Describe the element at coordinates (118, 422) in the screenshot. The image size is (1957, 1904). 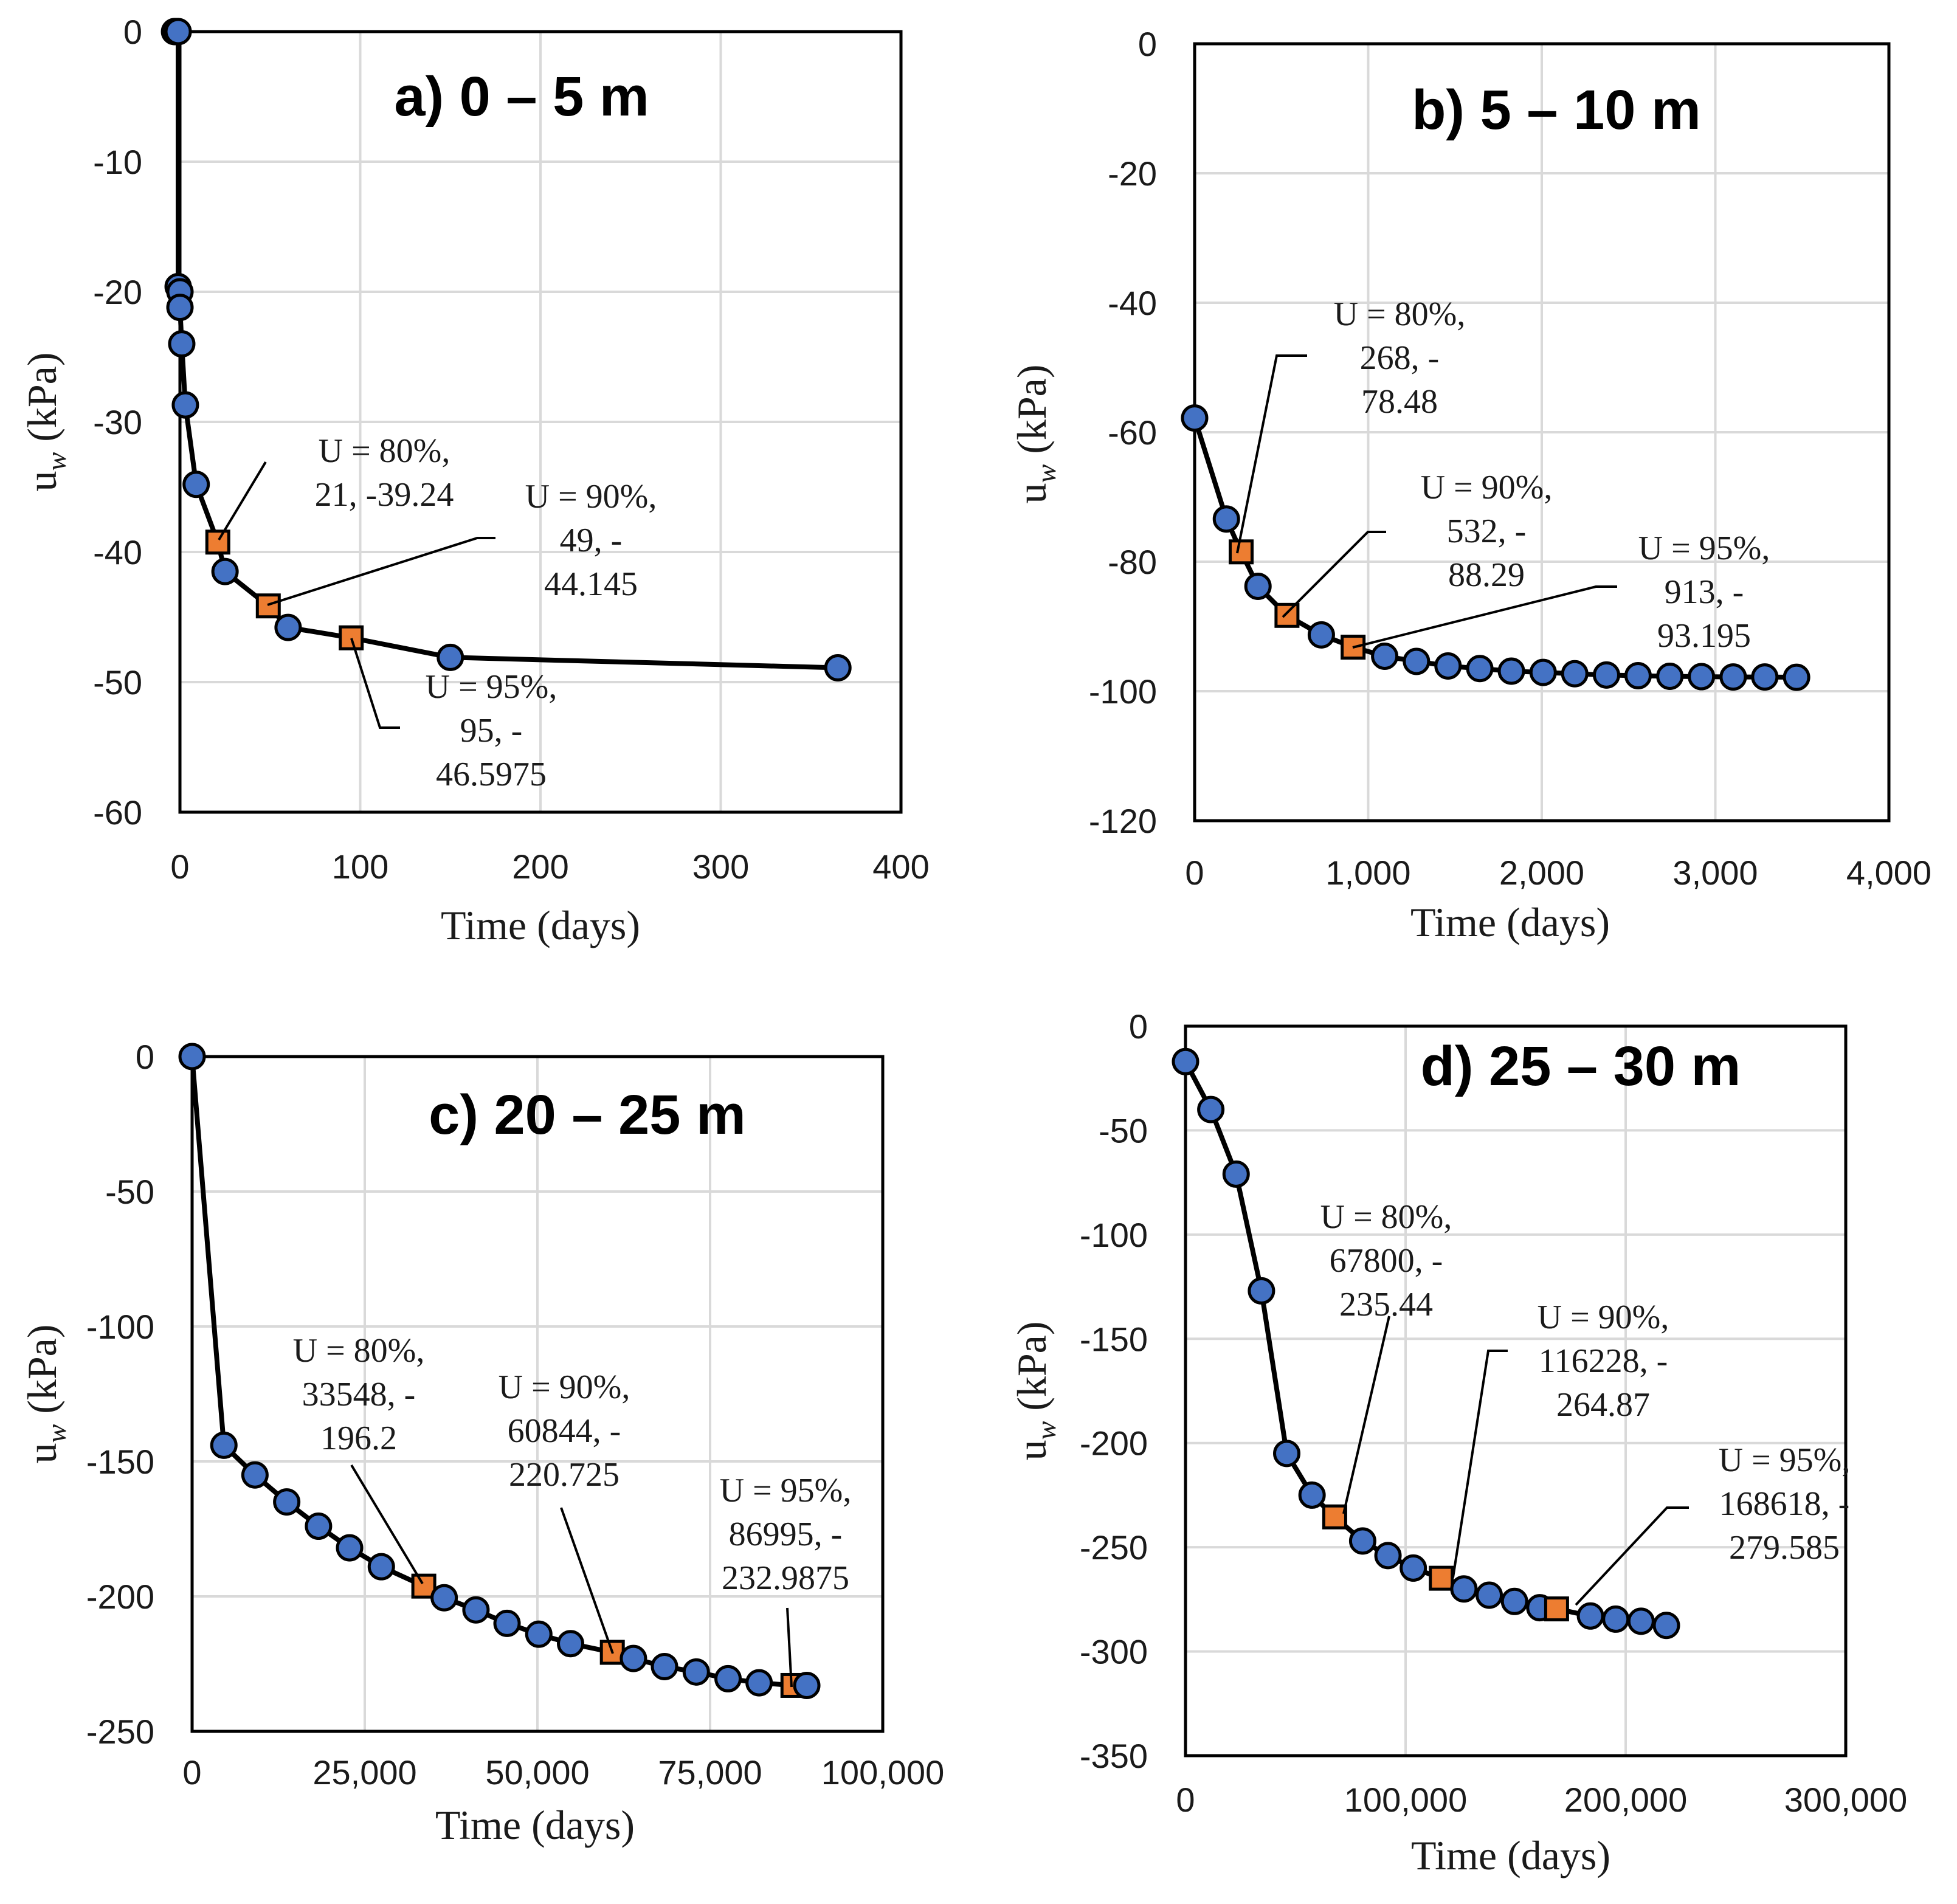
I see `y-tick-label: -30` at that location.